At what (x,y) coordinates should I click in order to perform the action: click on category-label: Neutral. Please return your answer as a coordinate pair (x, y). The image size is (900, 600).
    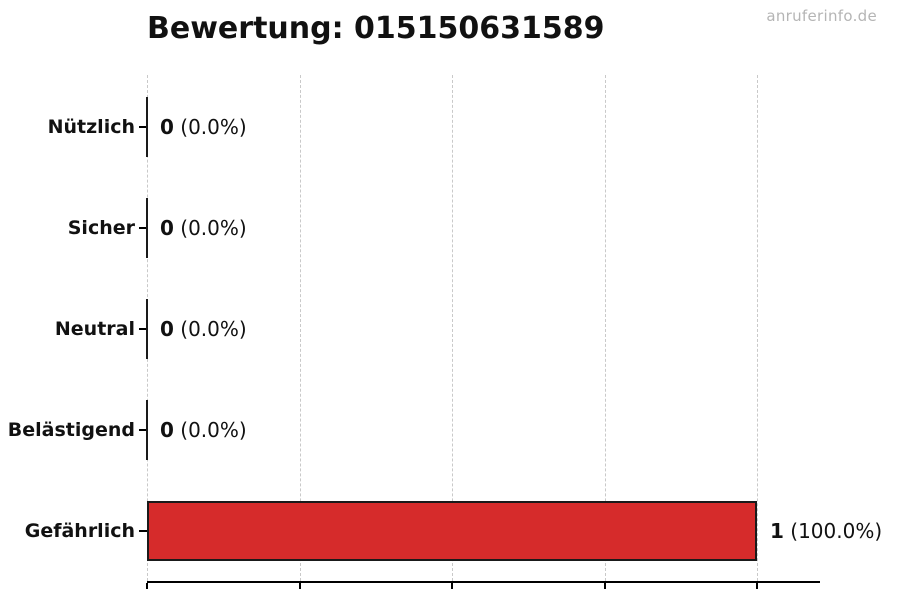
    Looking at the image, I should click on (94, 328).